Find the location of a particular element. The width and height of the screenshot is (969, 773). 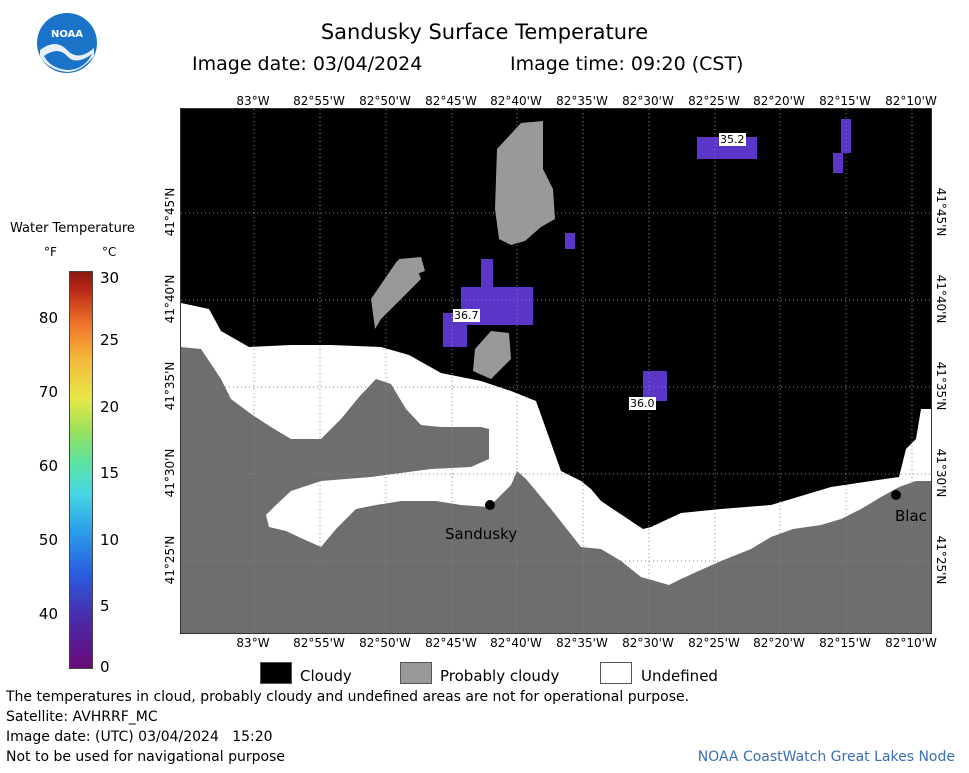

fahrenheit-tick: 80 is located at coordinates (48, 318).